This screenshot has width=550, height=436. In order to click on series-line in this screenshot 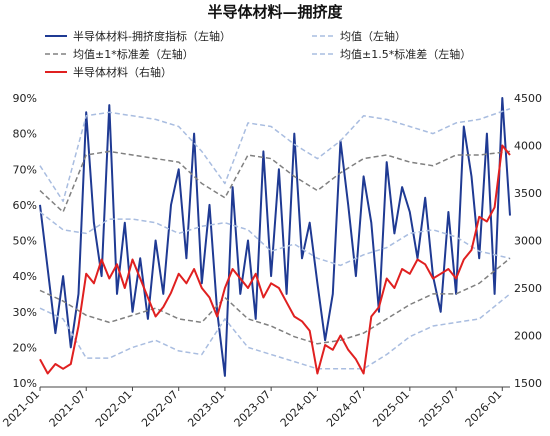, I will do `click(275, 181)`.